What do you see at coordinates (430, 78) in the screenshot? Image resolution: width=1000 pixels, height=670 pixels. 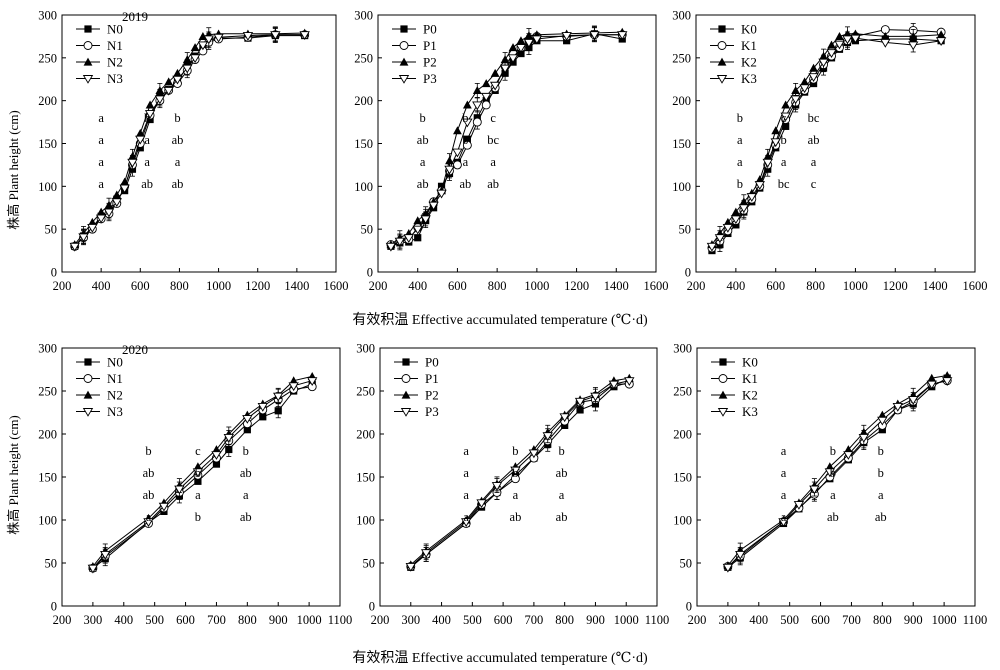 I see `legend-label-P3: P3` at bounding box center [430, 78].